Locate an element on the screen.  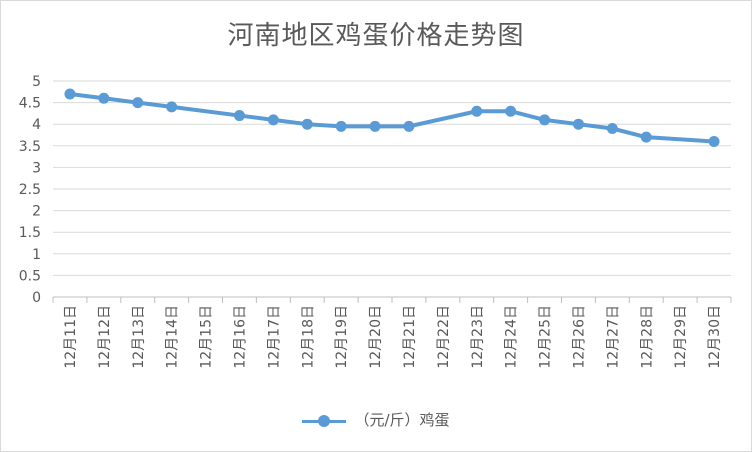
x-tick-label: 12月28日 is located at coordinates (647, 337).